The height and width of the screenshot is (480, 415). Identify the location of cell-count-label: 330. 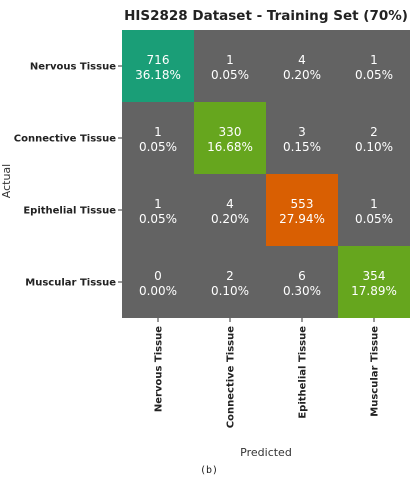
(230, 132).